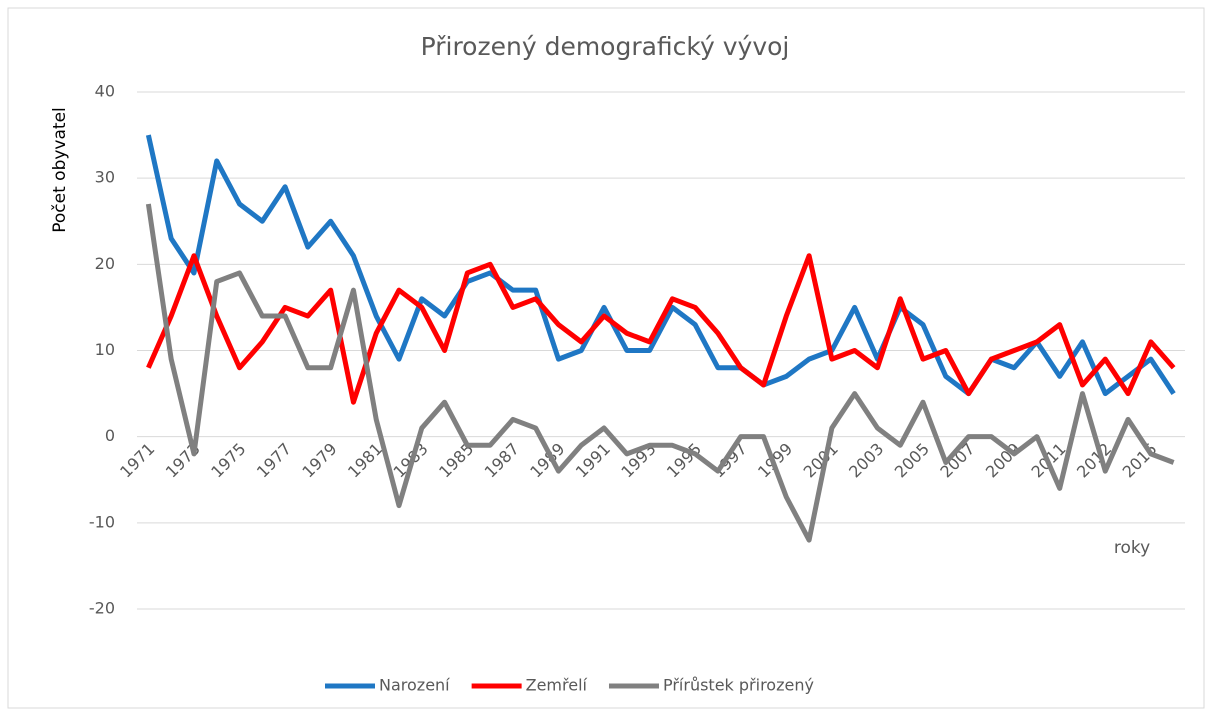  I want to click on y-axis-title: Počet obyvatel, so click(60, 170).